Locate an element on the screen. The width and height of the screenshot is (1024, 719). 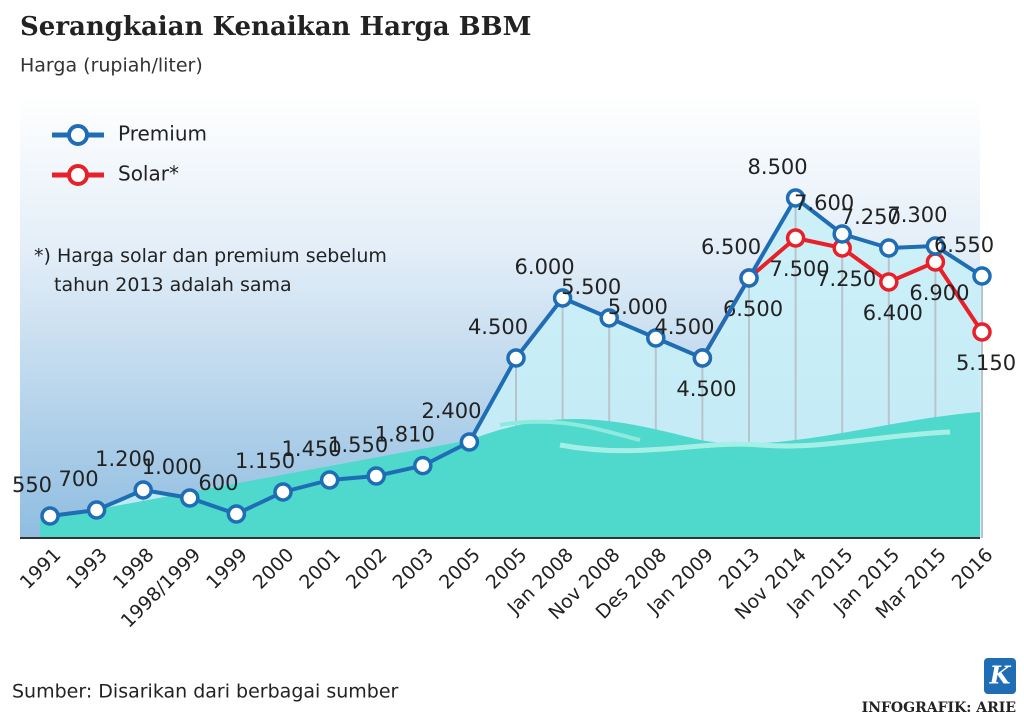
data-label: 600 is located at coordinates (218, 483).